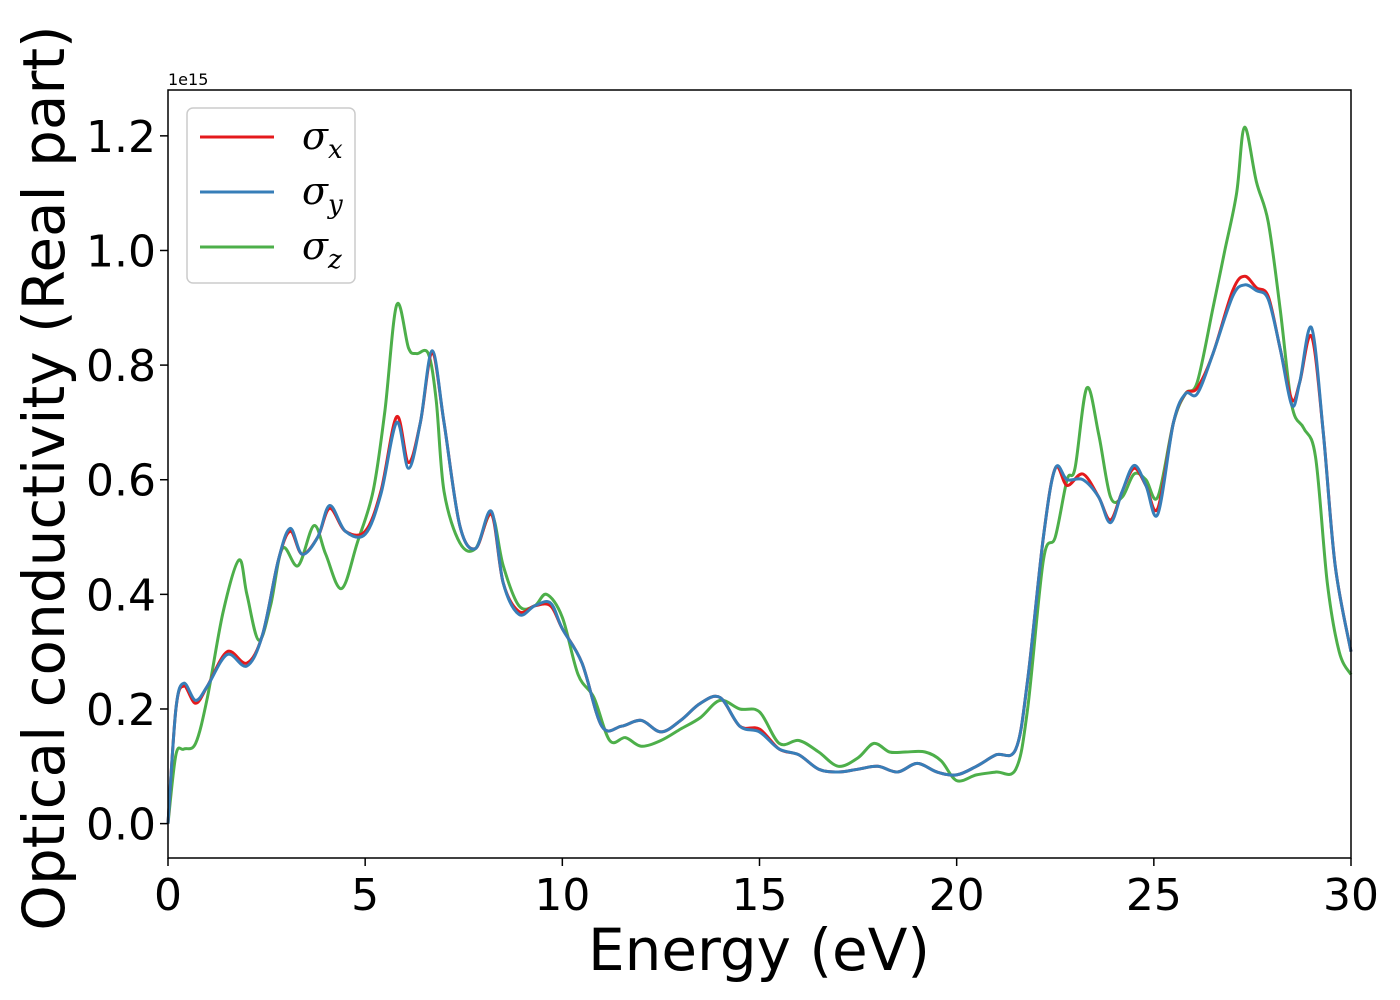  What do you see at coordinates (121, 710) in the screenshot?
I see `y-tick-label: 0.2` at bounding box center [121, 710].